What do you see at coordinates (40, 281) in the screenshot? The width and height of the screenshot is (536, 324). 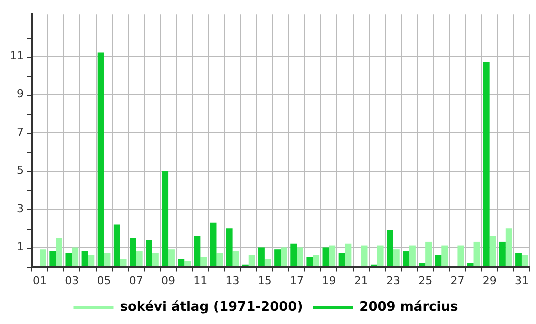 I see `x-tick-label: 01` at bounding box center [40, 281].